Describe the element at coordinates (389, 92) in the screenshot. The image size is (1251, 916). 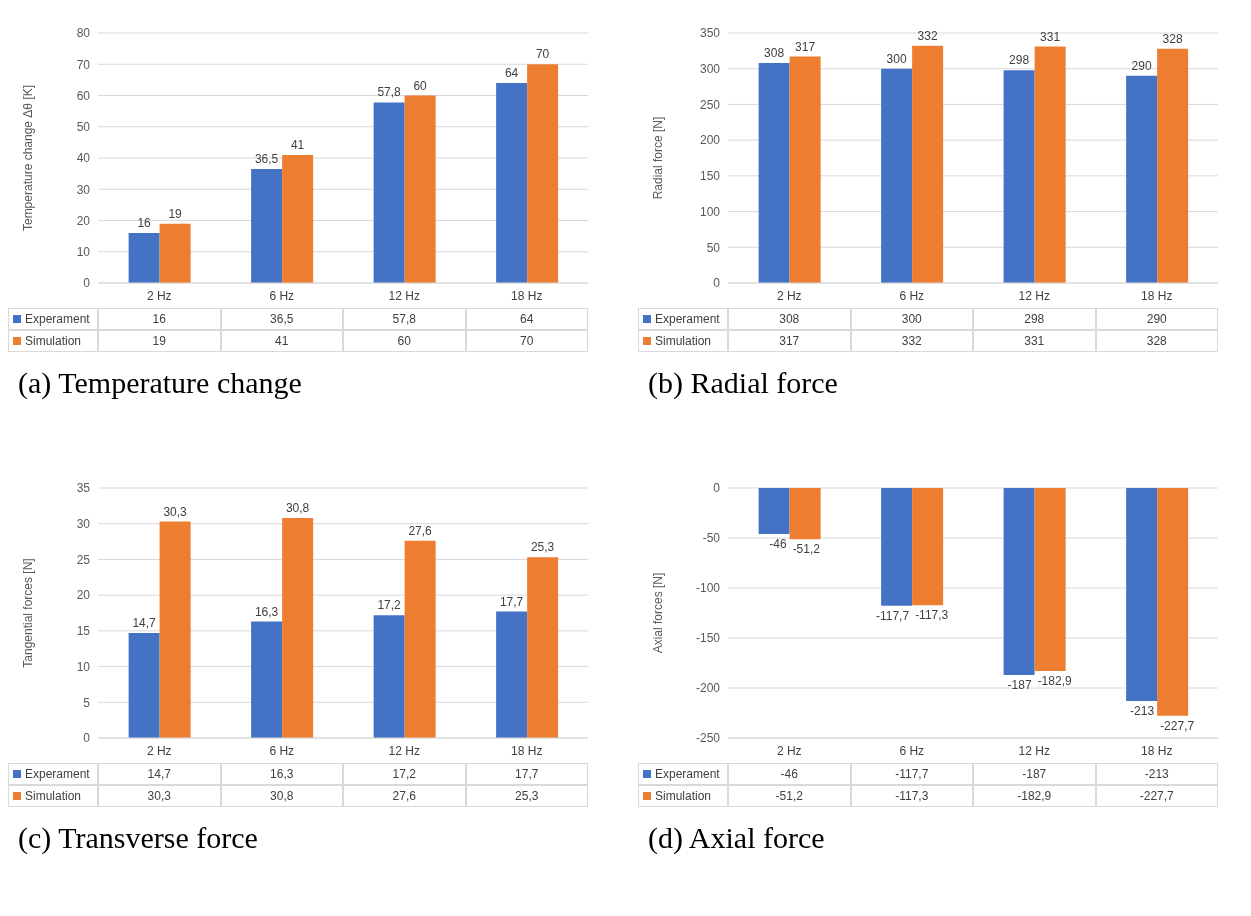
I see `text: 57,8` at that location.